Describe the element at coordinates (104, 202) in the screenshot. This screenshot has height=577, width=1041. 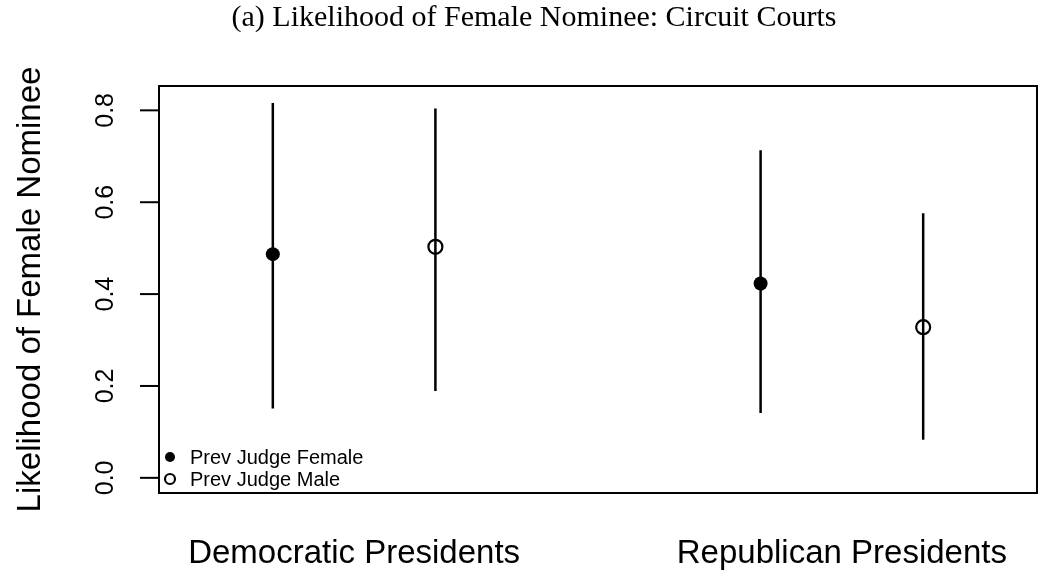
I see `y-tick-label: 0.6` at that location.